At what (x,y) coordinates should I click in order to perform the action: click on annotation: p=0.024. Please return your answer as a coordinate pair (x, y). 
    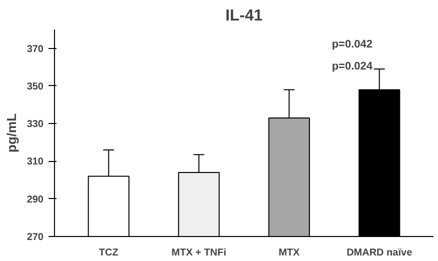
    Looking at the image, I should click on (353, 66).